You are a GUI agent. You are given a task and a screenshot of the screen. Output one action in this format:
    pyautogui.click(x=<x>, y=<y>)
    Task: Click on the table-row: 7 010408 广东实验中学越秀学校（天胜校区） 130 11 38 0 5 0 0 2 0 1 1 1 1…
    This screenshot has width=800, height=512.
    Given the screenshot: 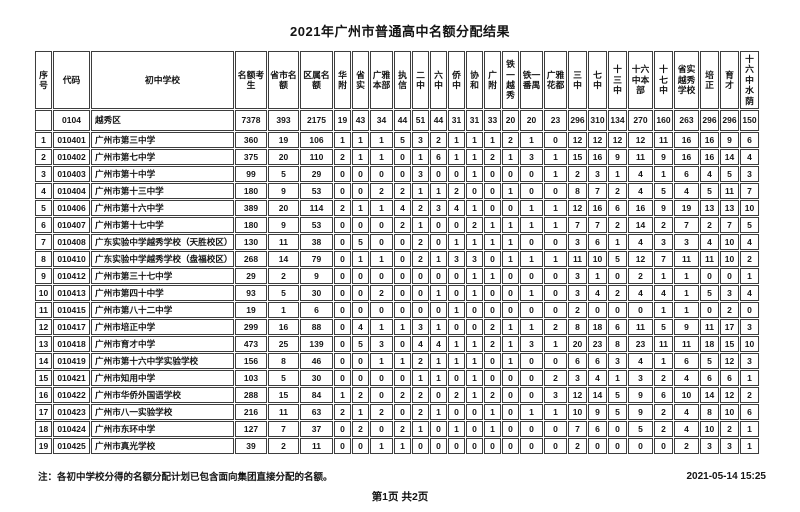 What is the action you would take?
    pyautogui.click(x=397, y=242)
    